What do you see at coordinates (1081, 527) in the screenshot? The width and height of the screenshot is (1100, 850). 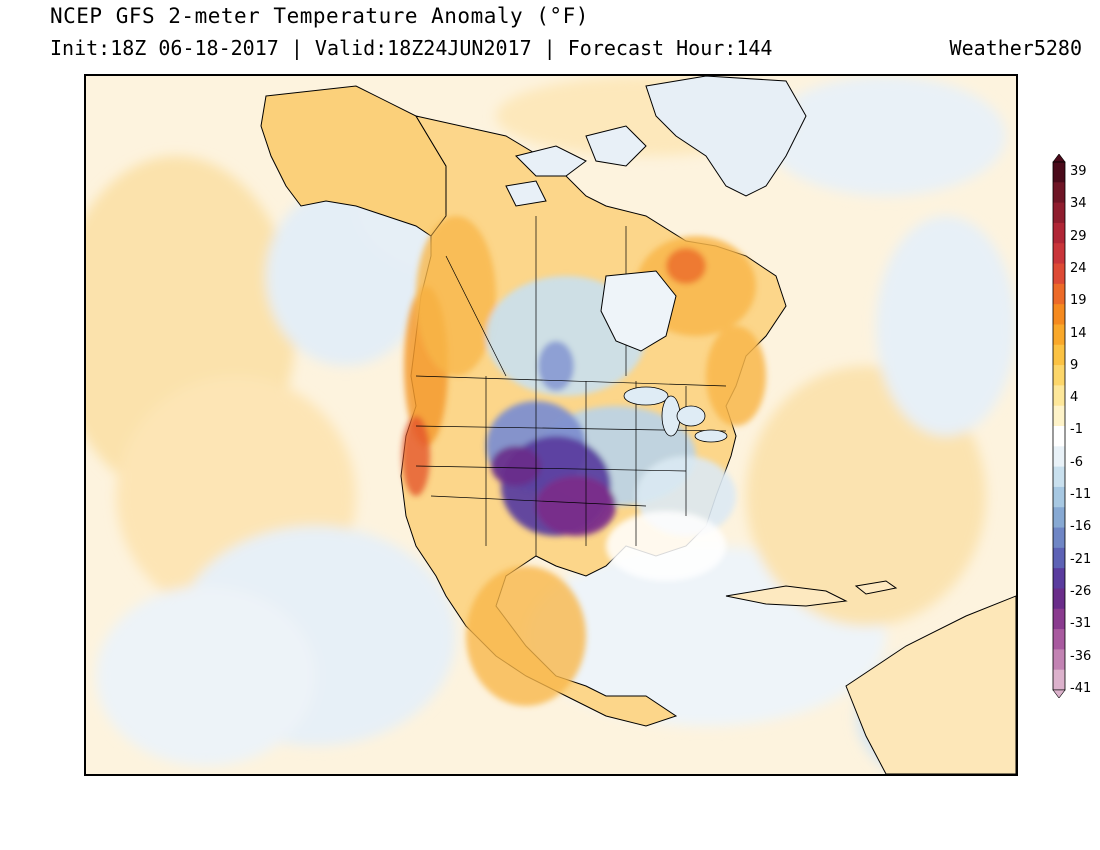 I see `colorbar-tick-label: -16` at bounding box center [1081, 527].